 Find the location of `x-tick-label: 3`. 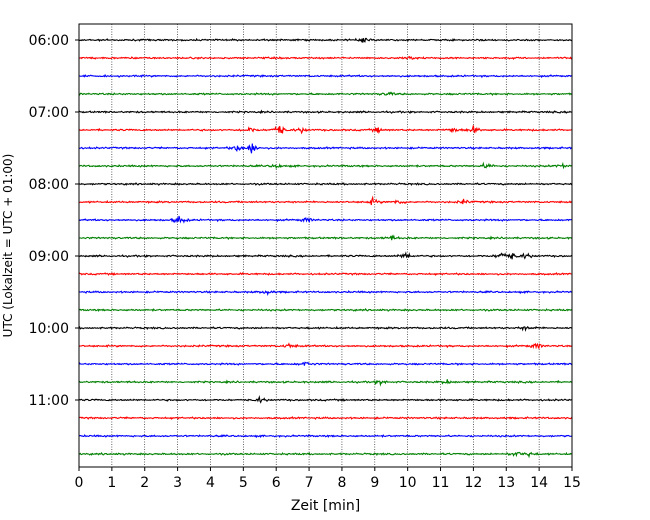

x-tick-label: 3 is located at coordinates (177, 483).